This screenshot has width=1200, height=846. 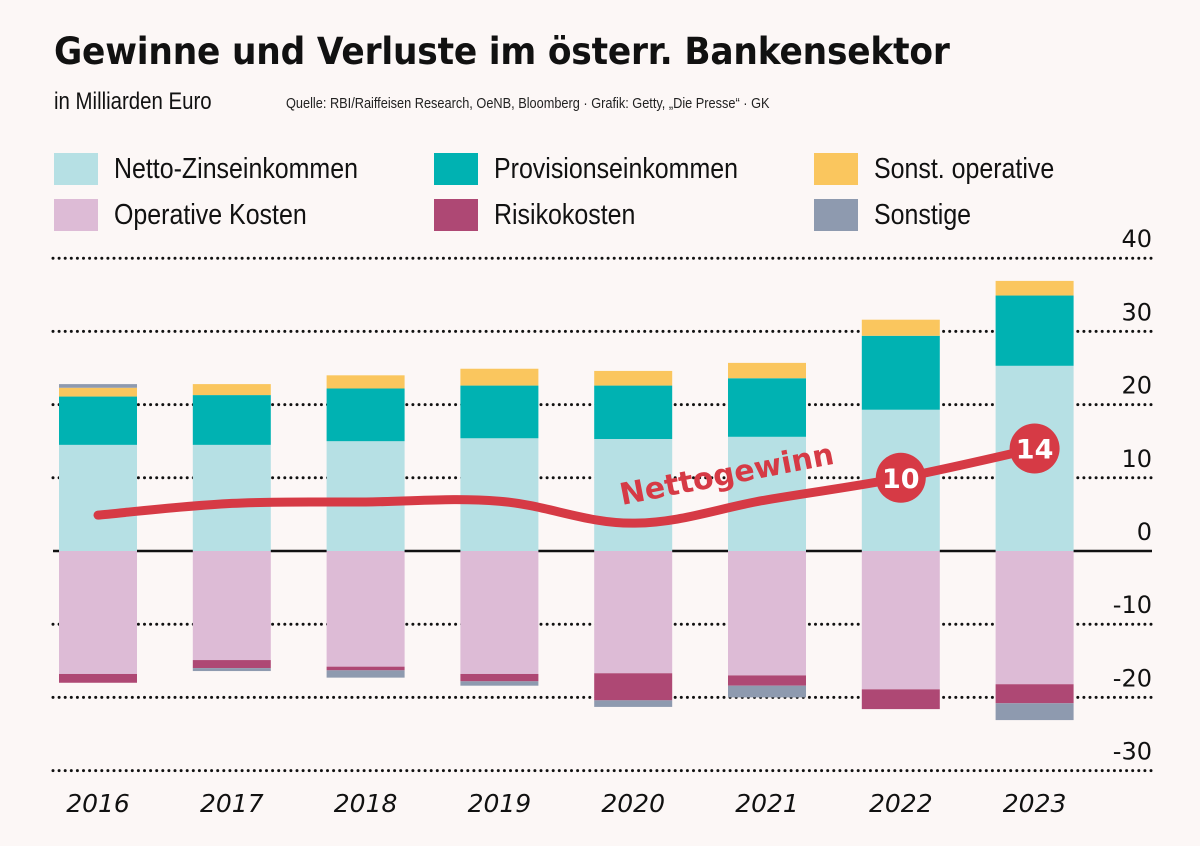 I want to click on x-tick-label: 2023, so click(x=1035, y=803).